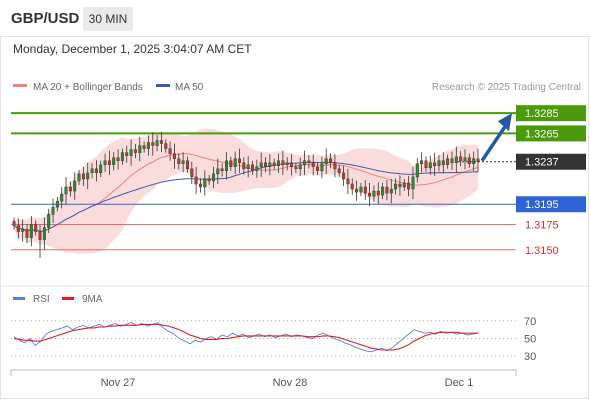  What do you see at coordinates (459, 383) in the screenshot?
I see `x-tick-label: Dec 1` at bounding box center [459, 383].